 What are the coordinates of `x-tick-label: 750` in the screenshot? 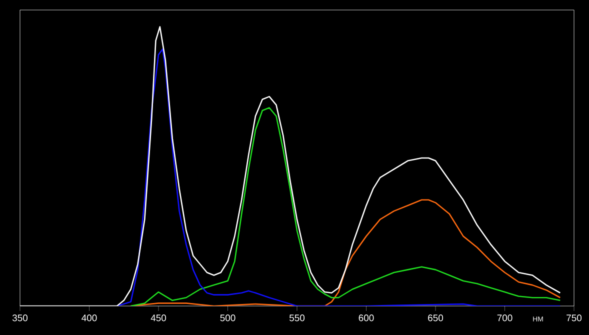 It's located at (574, 318).